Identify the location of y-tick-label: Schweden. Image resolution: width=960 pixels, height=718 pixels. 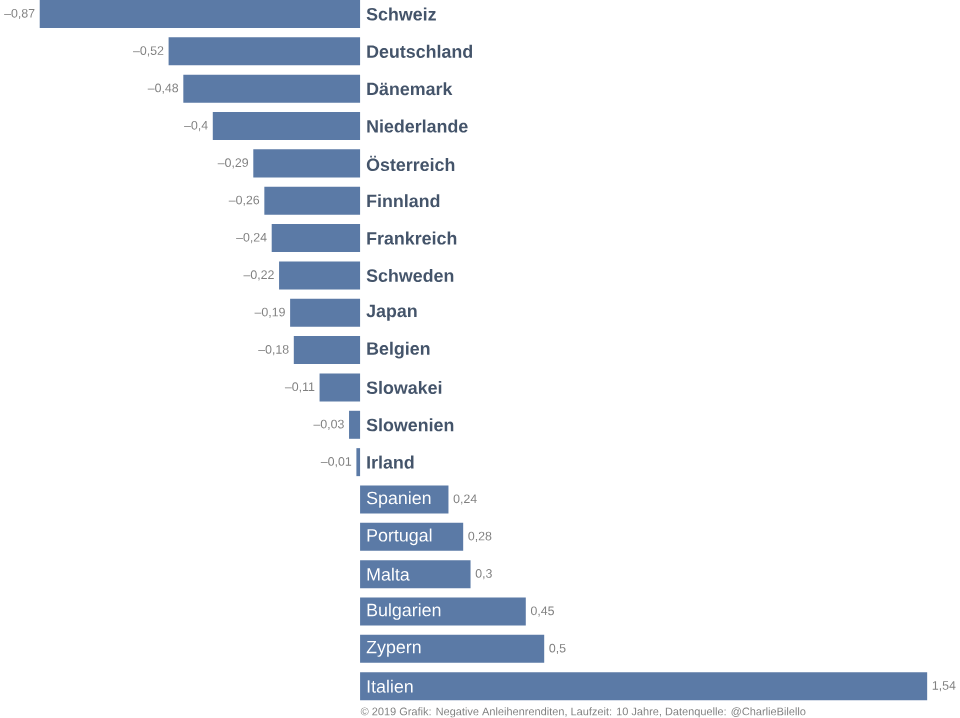
(410, 276).